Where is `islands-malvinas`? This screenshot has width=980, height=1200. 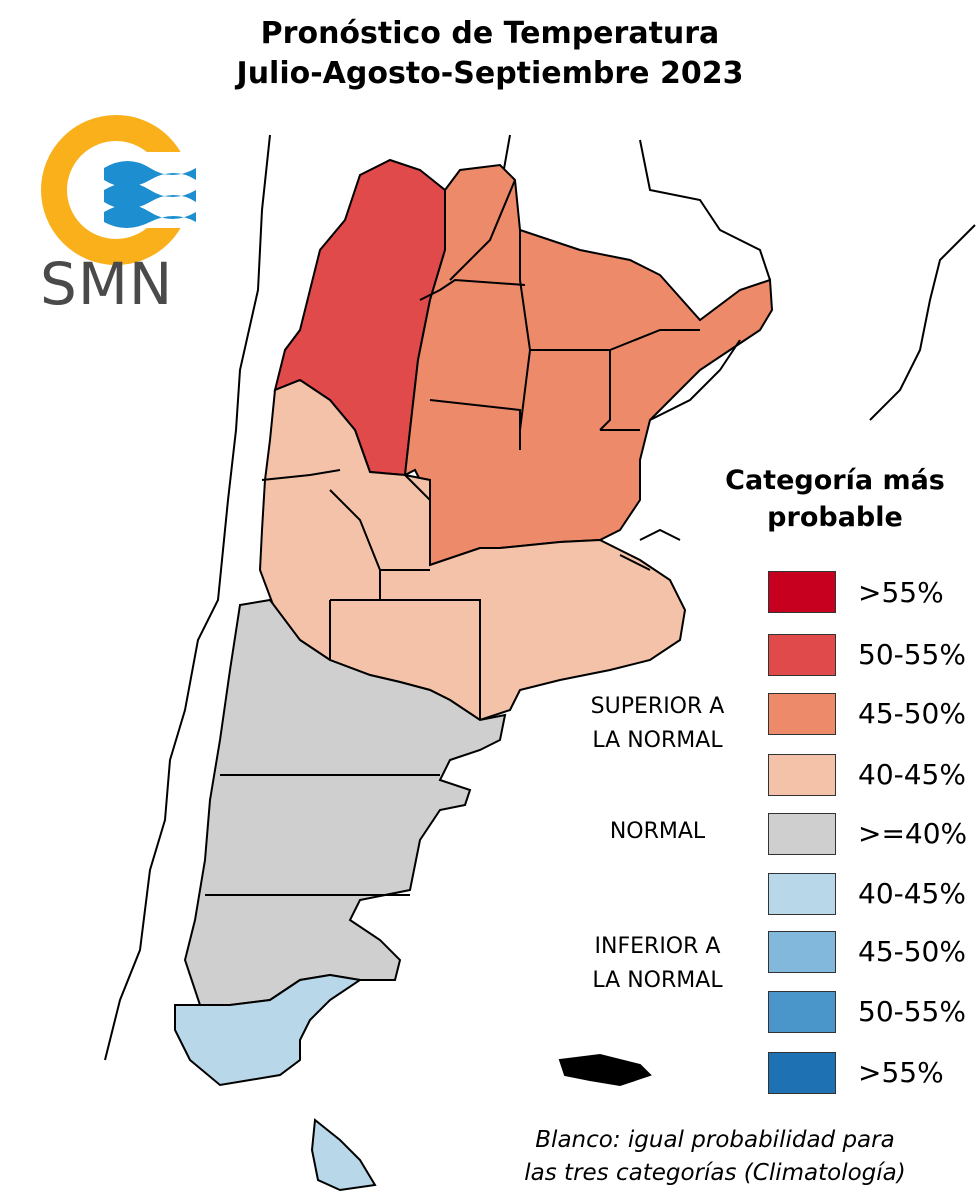
islands-malvinas is located at coordinates (605, 1070).